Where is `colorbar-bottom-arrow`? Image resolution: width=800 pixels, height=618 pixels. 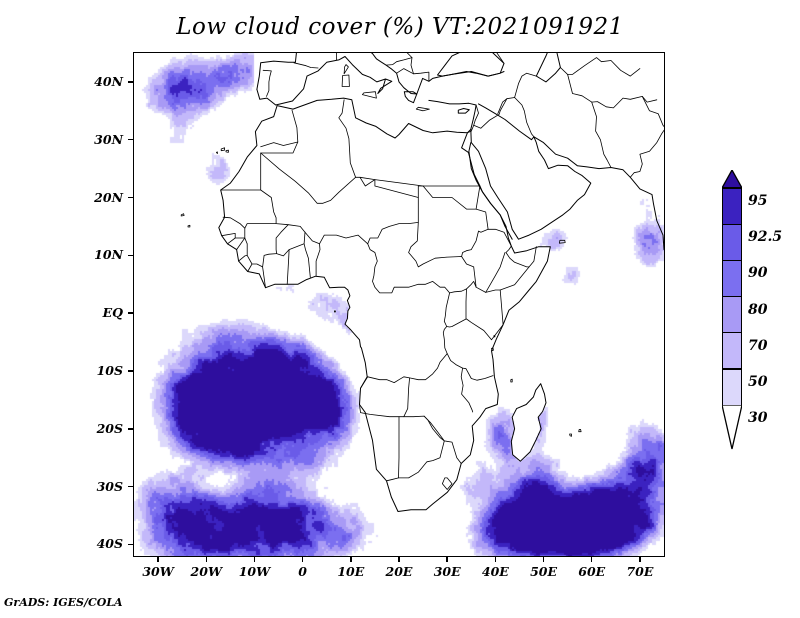 colorbar-bottom-arrow is located at coordinates (732, 427).